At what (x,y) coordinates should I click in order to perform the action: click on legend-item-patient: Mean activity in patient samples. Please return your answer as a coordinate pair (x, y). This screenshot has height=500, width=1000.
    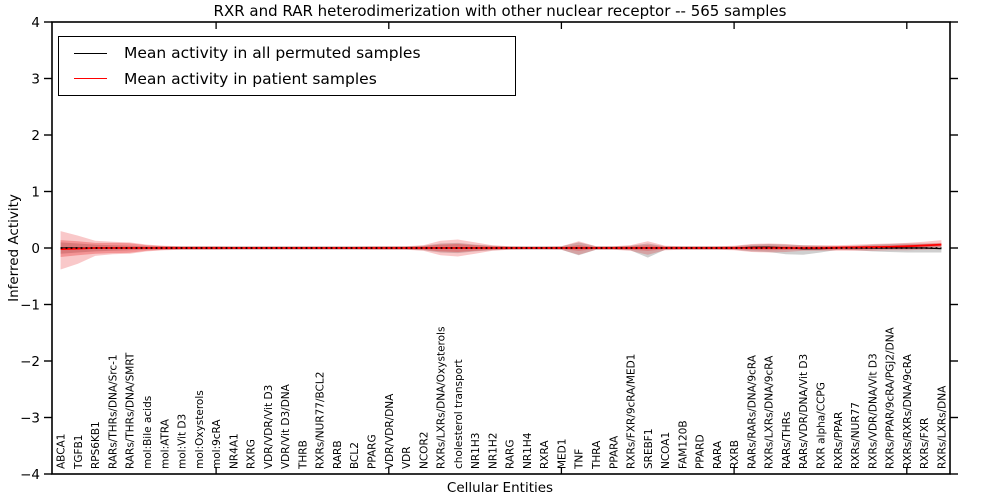
    Looking at the image, I should click on (294, 79).